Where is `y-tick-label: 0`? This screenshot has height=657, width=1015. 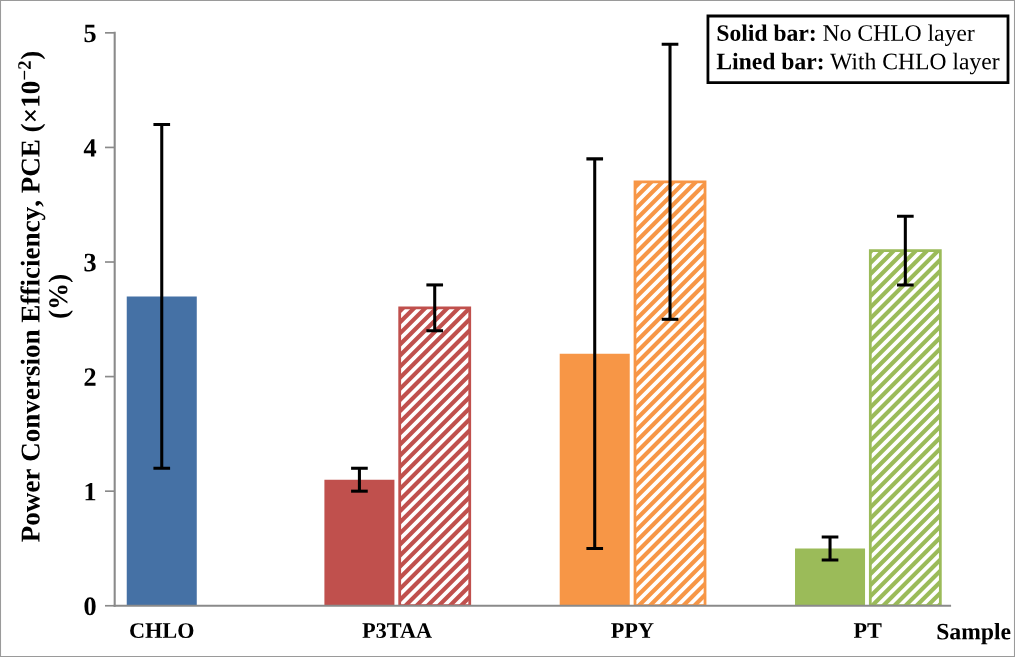 y-tick-label: 0 is located at coordinates (90, 606).